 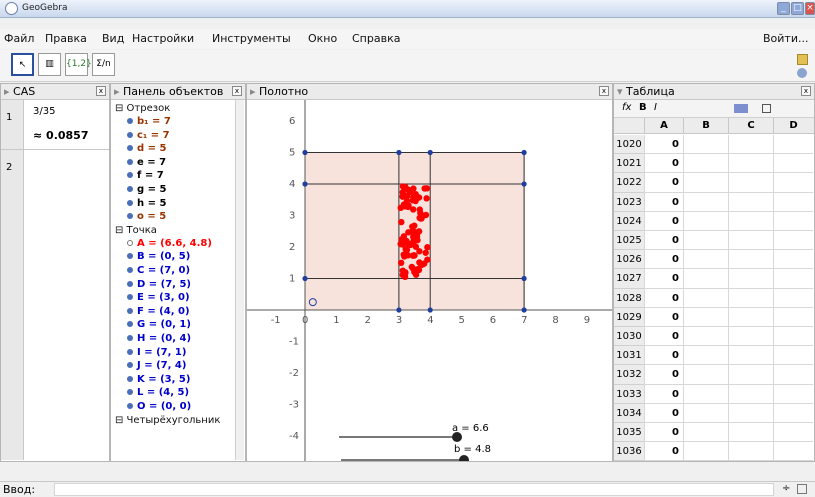 I want to click on italic-icon: I, so click(x=655, y=107).